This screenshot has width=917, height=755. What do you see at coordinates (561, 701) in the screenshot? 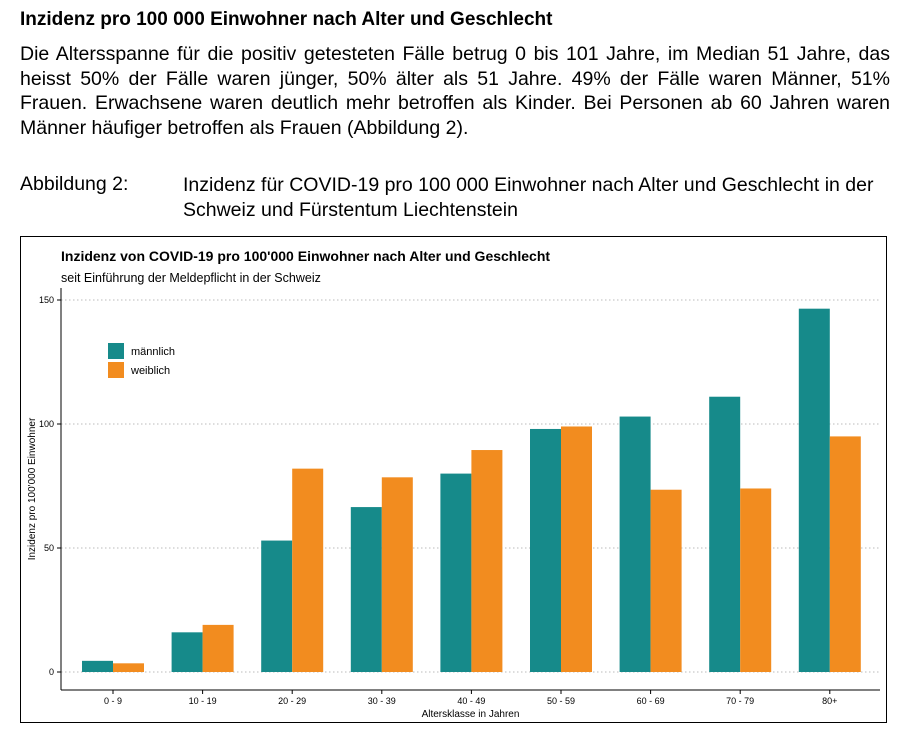
I see `x-tick-label: 50 - 59` at bounding box center [561, 701].